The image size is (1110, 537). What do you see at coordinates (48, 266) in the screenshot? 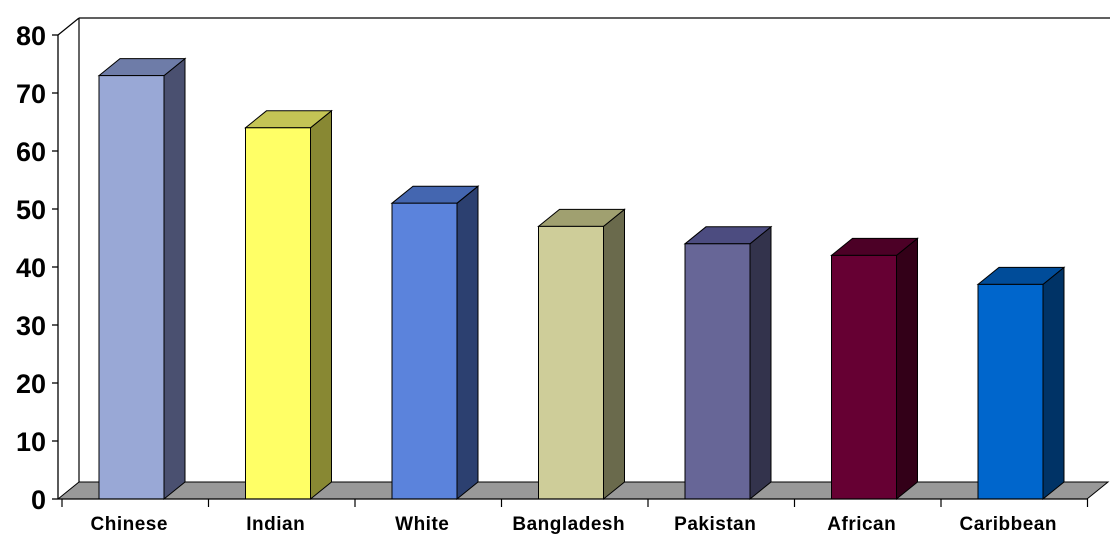
I see `y-axis: 0 10 20 30 40 50 60 70 80` at bounding box center [48, 266].